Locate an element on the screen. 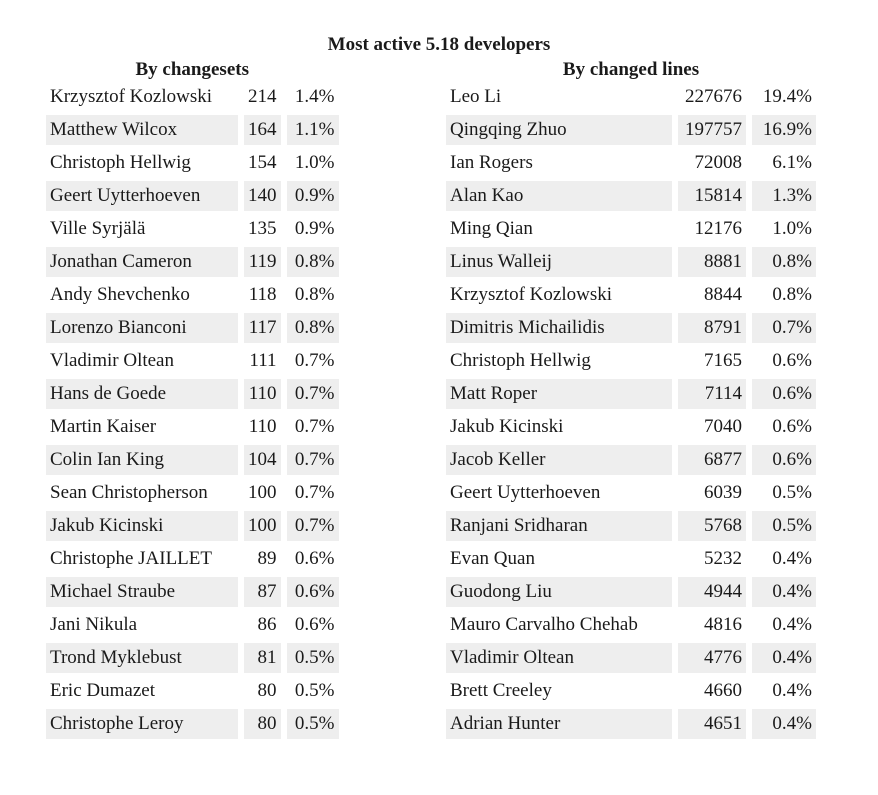  table-row: Jani Nikula 86 0.6% is located at coordinates (192, 625).